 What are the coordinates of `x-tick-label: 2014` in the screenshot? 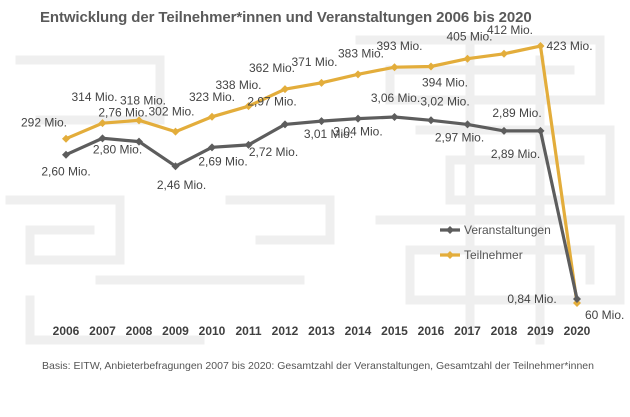 It's located at (358, 331).